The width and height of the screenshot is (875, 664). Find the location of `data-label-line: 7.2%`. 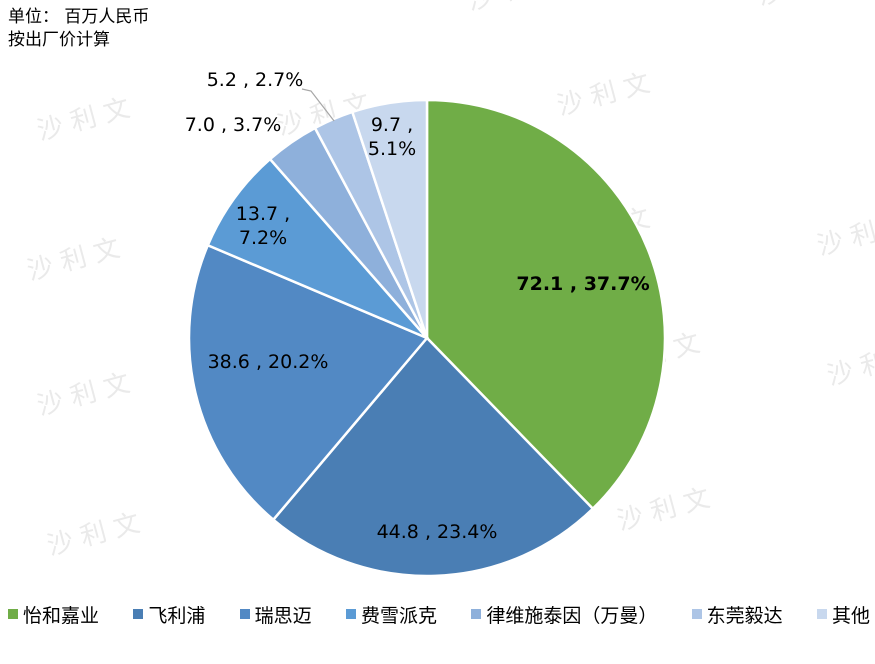

data-label-line: 7.2% is located at coordinates (263, 238).